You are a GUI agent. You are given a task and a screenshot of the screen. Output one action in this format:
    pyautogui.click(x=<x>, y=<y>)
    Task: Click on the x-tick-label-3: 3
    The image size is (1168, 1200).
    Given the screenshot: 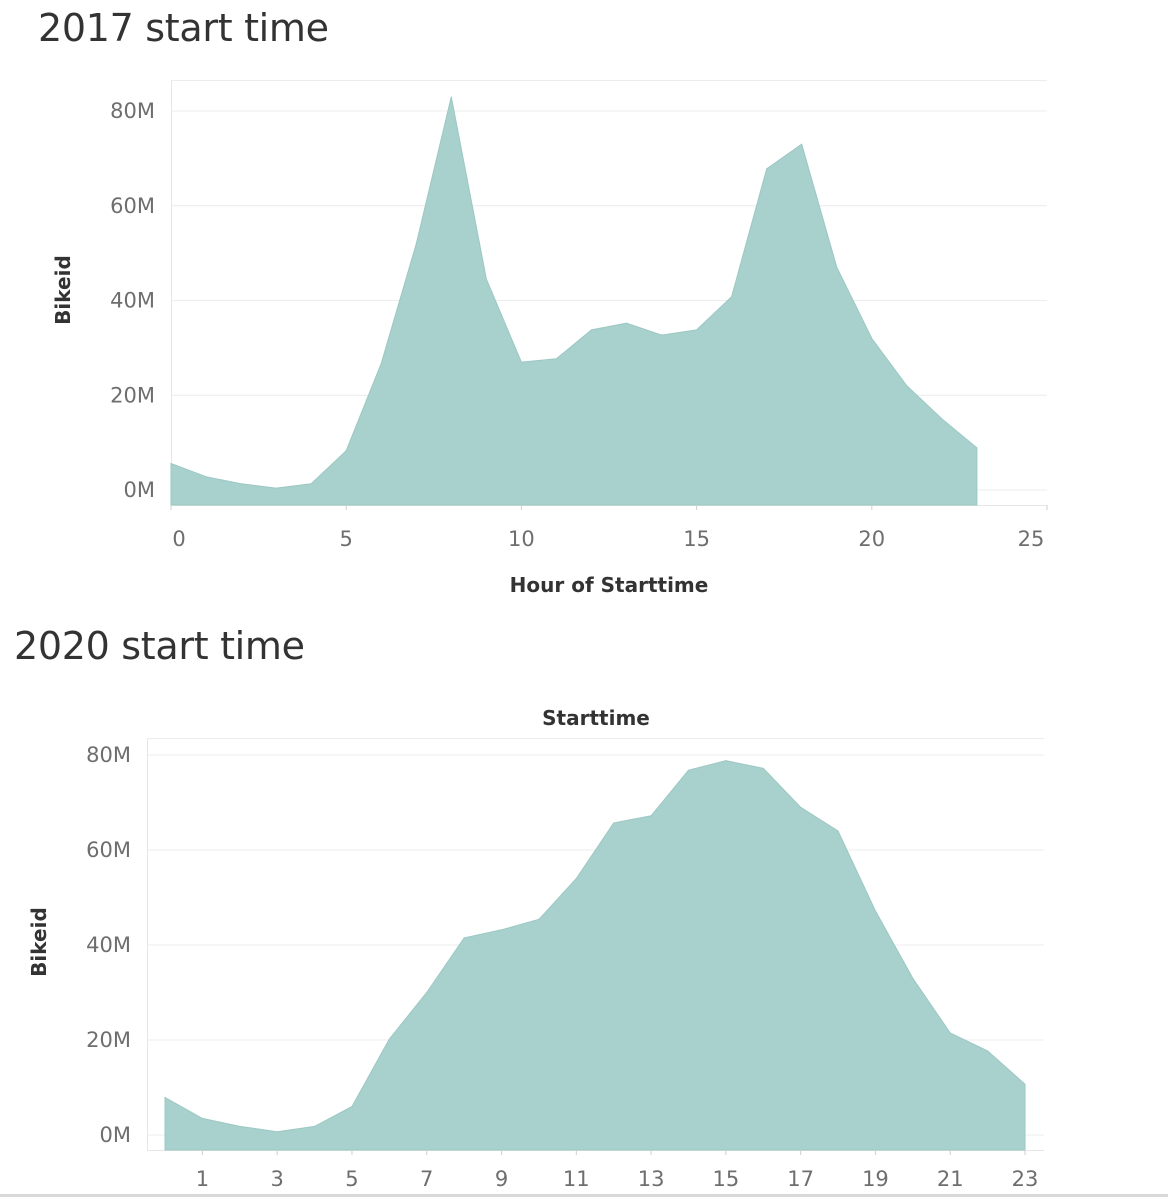 What is the action you would take?
    pyautogui.click(x=276, y=1179)
    